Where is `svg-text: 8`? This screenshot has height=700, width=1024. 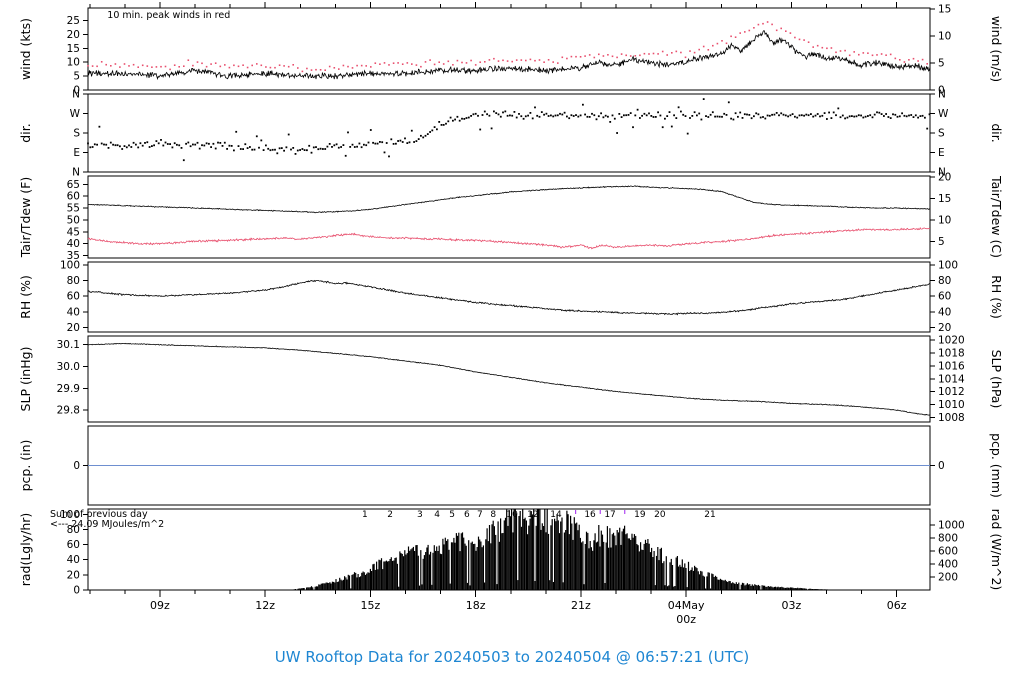
svg-text: 8 is located at coordinates (493, 515).